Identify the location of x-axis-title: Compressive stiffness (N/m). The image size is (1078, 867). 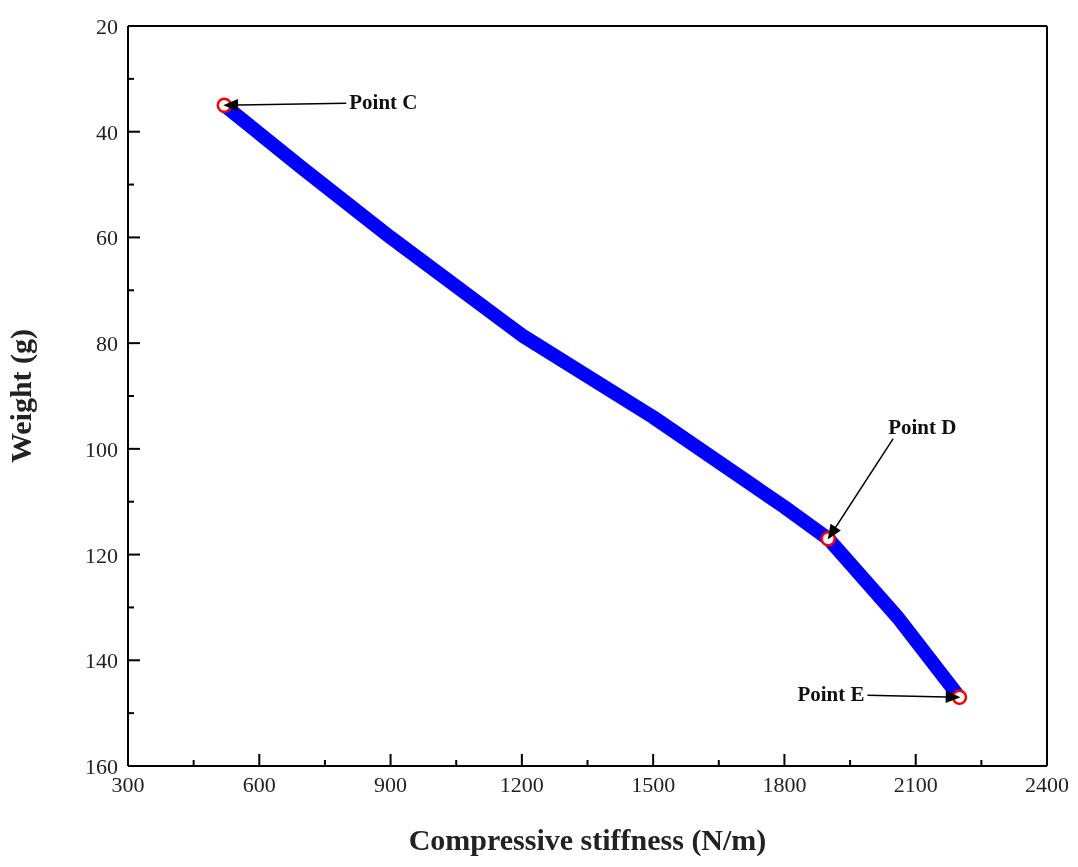
(587, 840).